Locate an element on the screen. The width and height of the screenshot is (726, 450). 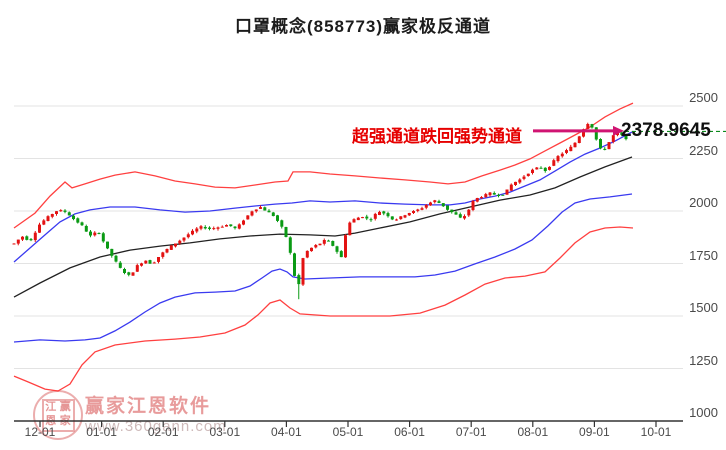
x-axis-label: 02-01 is located at coordinates (163, 432).